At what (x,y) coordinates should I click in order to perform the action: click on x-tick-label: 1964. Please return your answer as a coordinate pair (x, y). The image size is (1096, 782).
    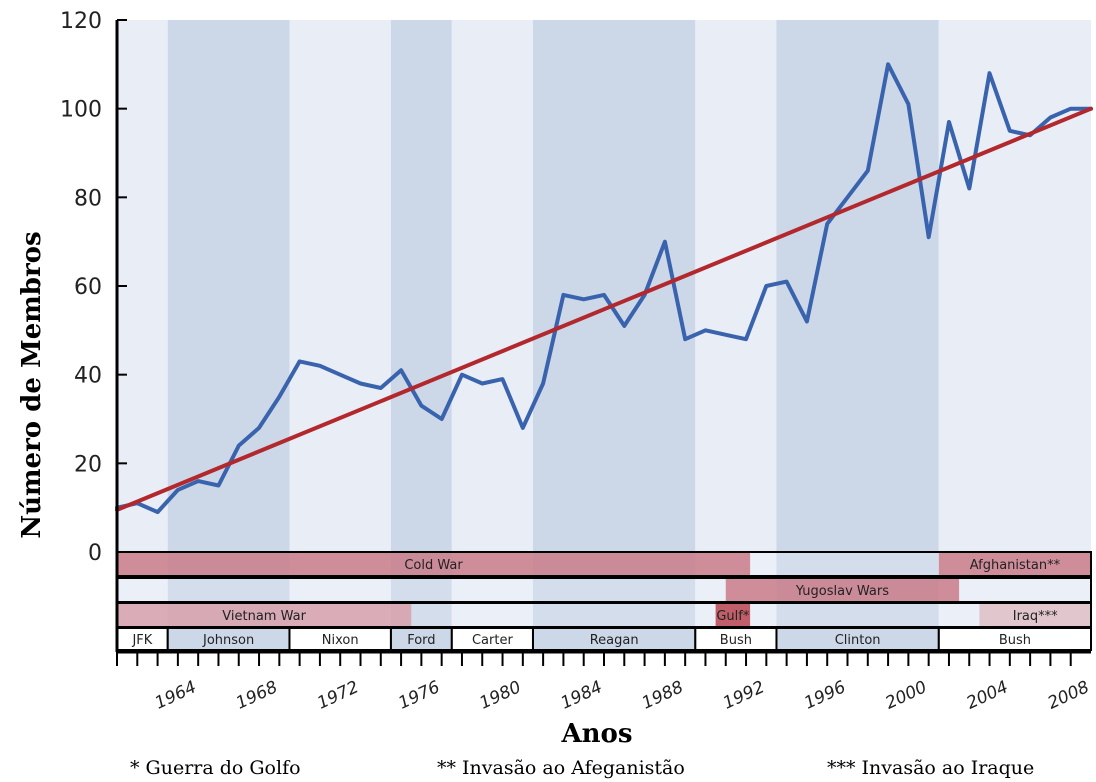
    Looking at the image, I should click on (176, 695).